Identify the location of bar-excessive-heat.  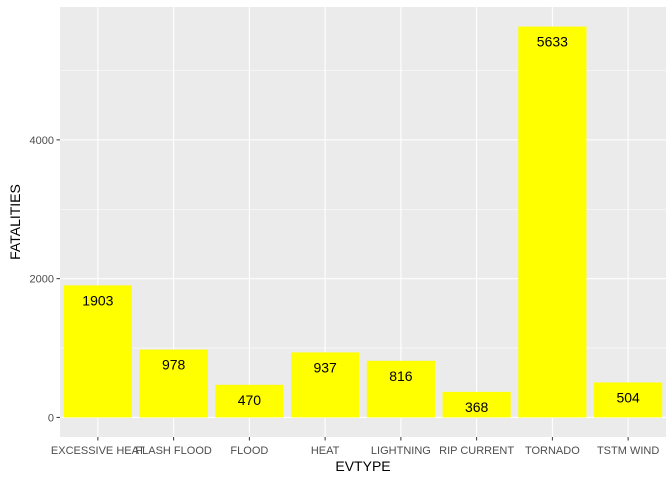
(97, 351).